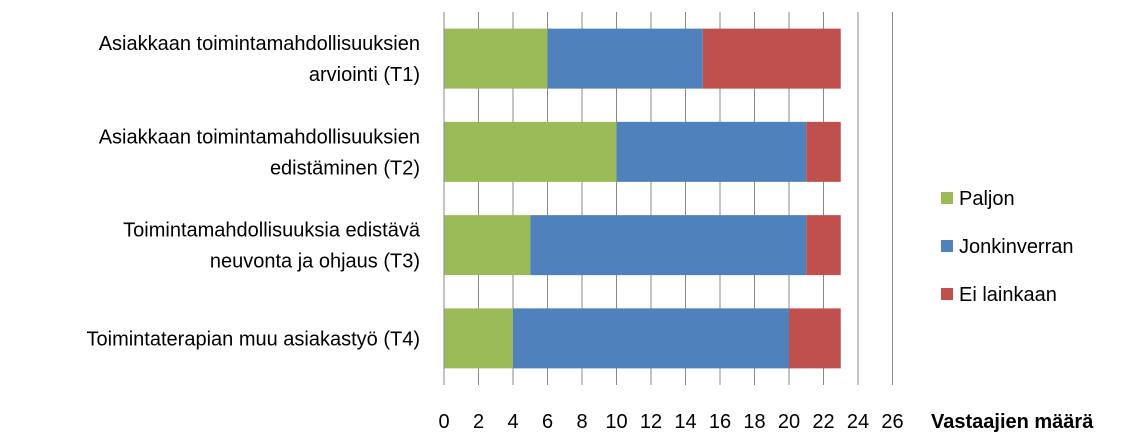 The image size is (1131, 433). What do you see at coordinates (443, 422) in the screenshot?
I see `x-tick-label-0: 0` at bounding box center [443, 422].